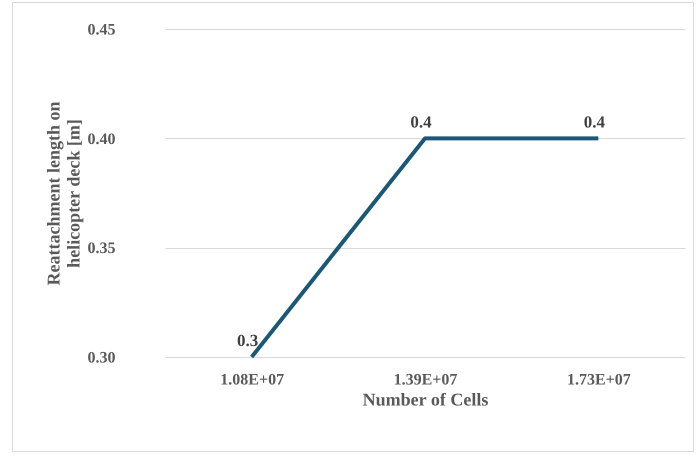 This screenshot has width=699, height=457. I want to click on y-tick-label: 0.30, so click(102, 358).